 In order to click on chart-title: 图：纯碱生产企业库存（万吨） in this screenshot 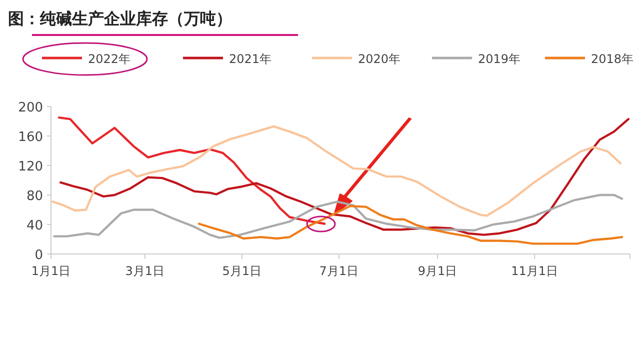, I will do `click(120, 18)`.